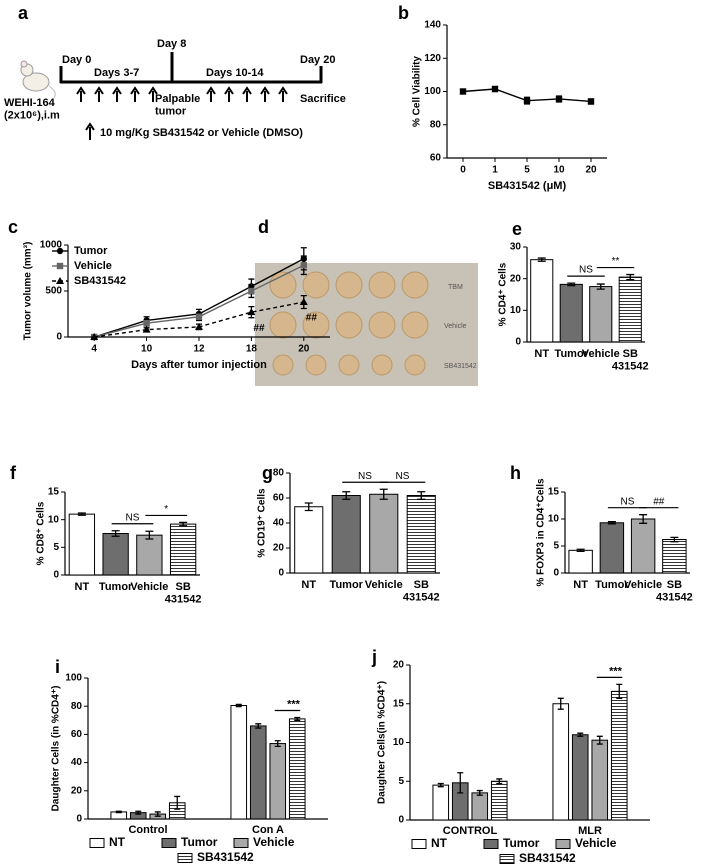 This screenshot has width=708, height=866. What do you see at coordinates (547, 858) in the screenshot?
I see `legend-label: SB431542` at bounding box center [547, 858].